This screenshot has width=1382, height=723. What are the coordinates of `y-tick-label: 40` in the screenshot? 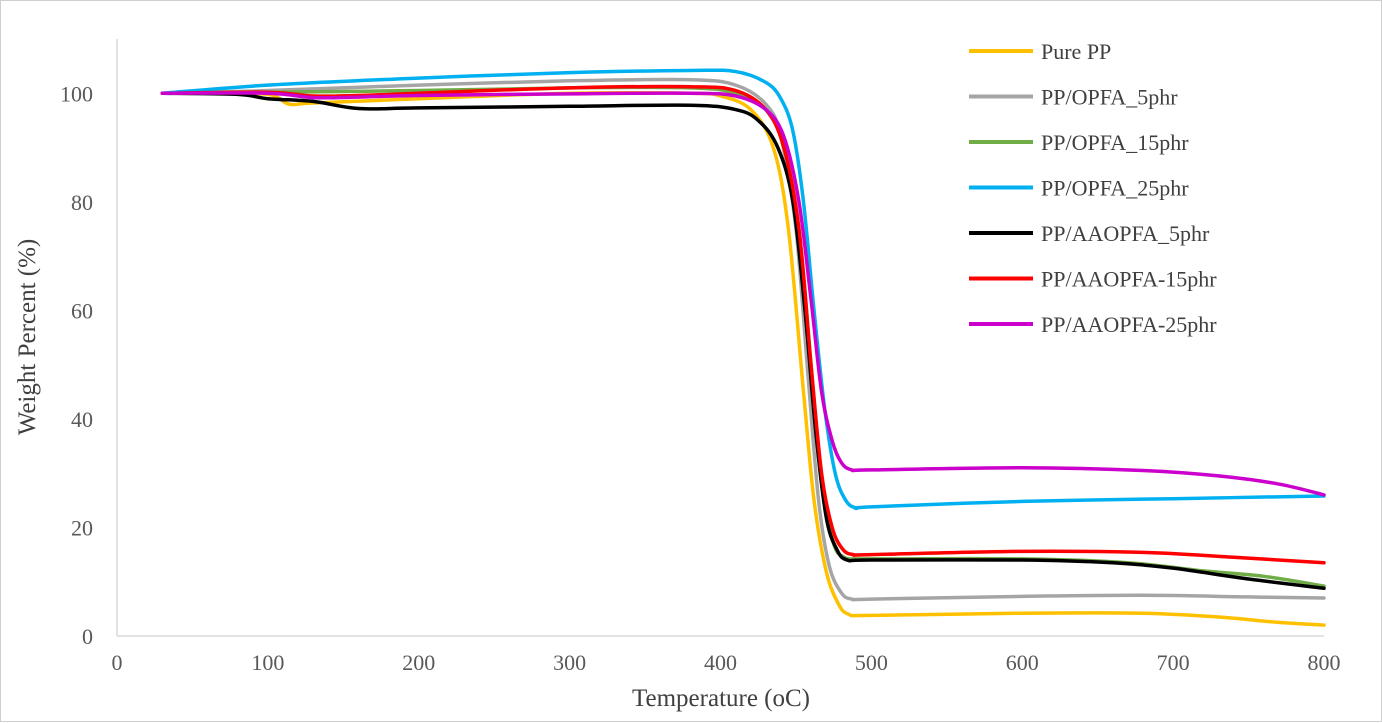 It's located at (82, 419).